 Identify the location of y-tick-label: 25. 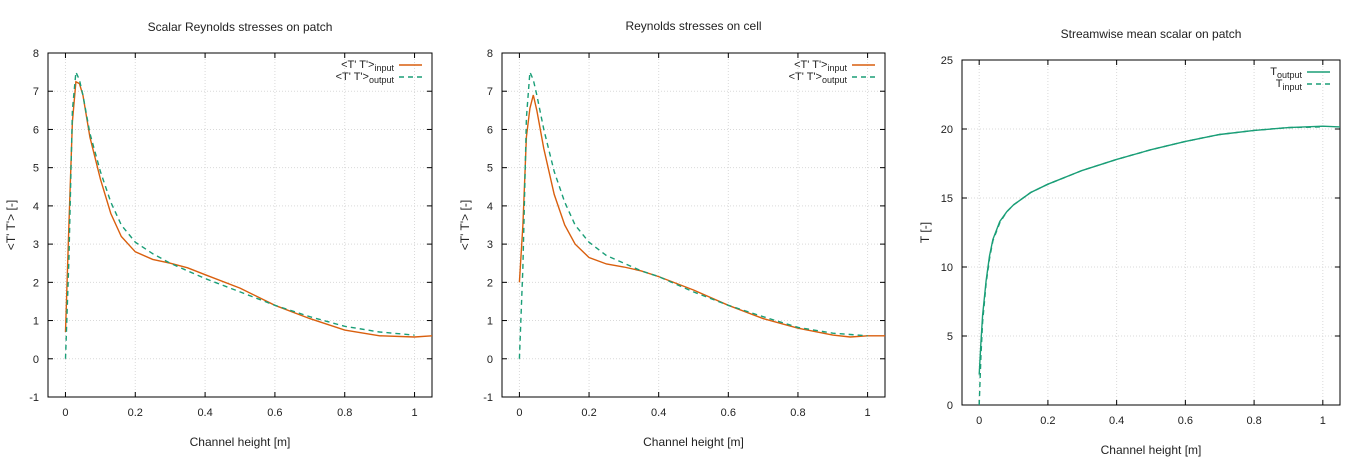
(947, 61).